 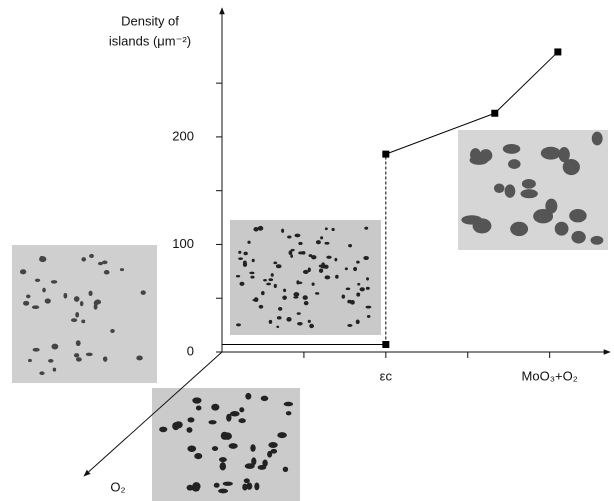 I want to click on y-tick-label: 0, so click(x=190, y=350).